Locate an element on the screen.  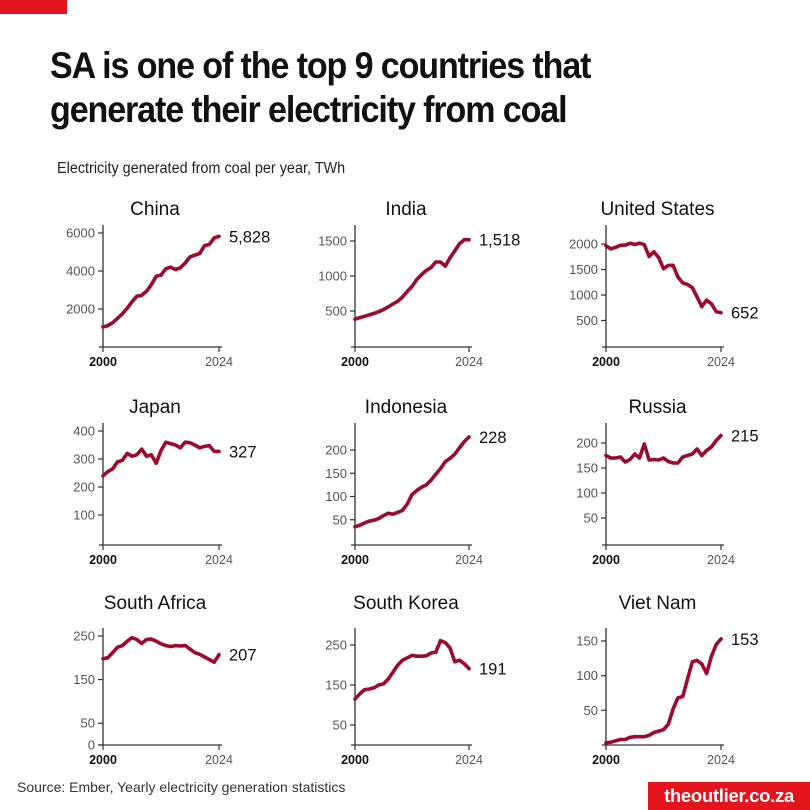
title-line-1: SA is one of the top 9 countries that is located at coordinates (321, 65).